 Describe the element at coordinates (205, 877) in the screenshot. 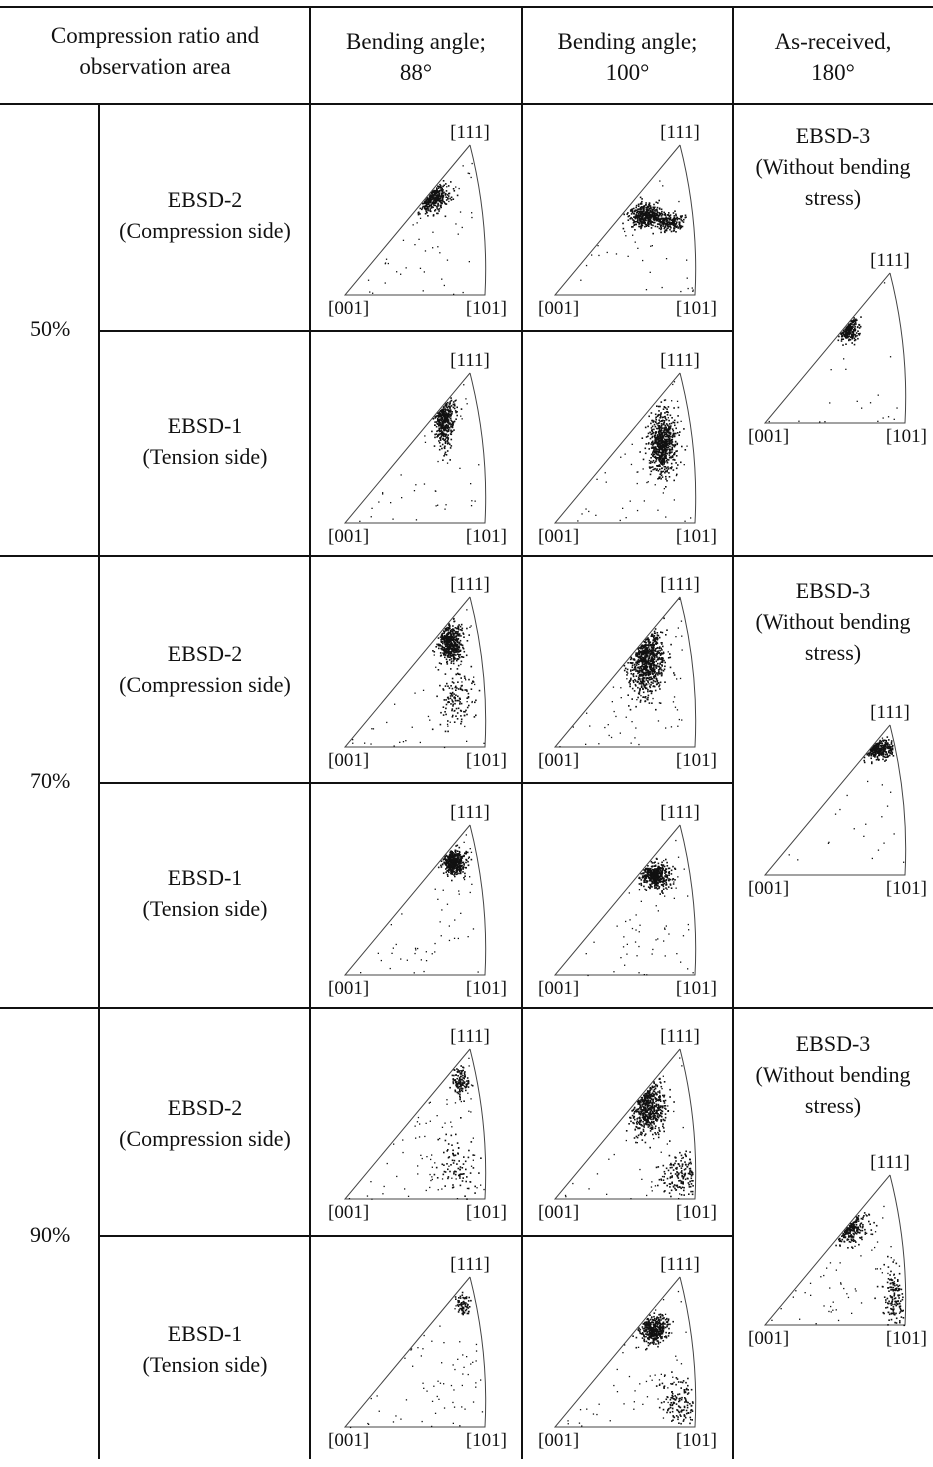

I see `area-name: EBSD-1` at that location.